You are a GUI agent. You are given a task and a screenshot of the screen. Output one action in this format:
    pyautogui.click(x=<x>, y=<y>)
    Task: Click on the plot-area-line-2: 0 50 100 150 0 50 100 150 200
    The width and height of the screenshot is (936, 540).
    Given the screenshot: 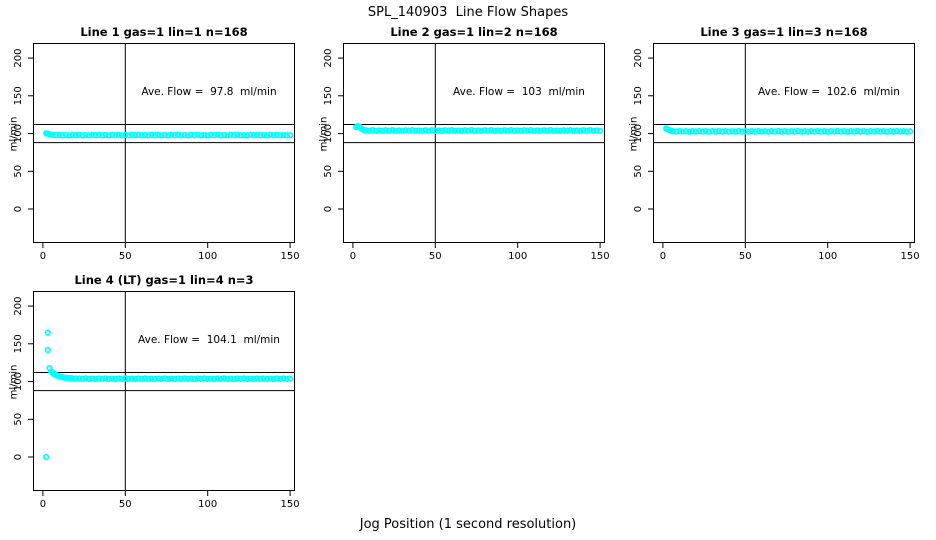 What is the action you would take?
    pyautogui.click(x=466, y=152)
    